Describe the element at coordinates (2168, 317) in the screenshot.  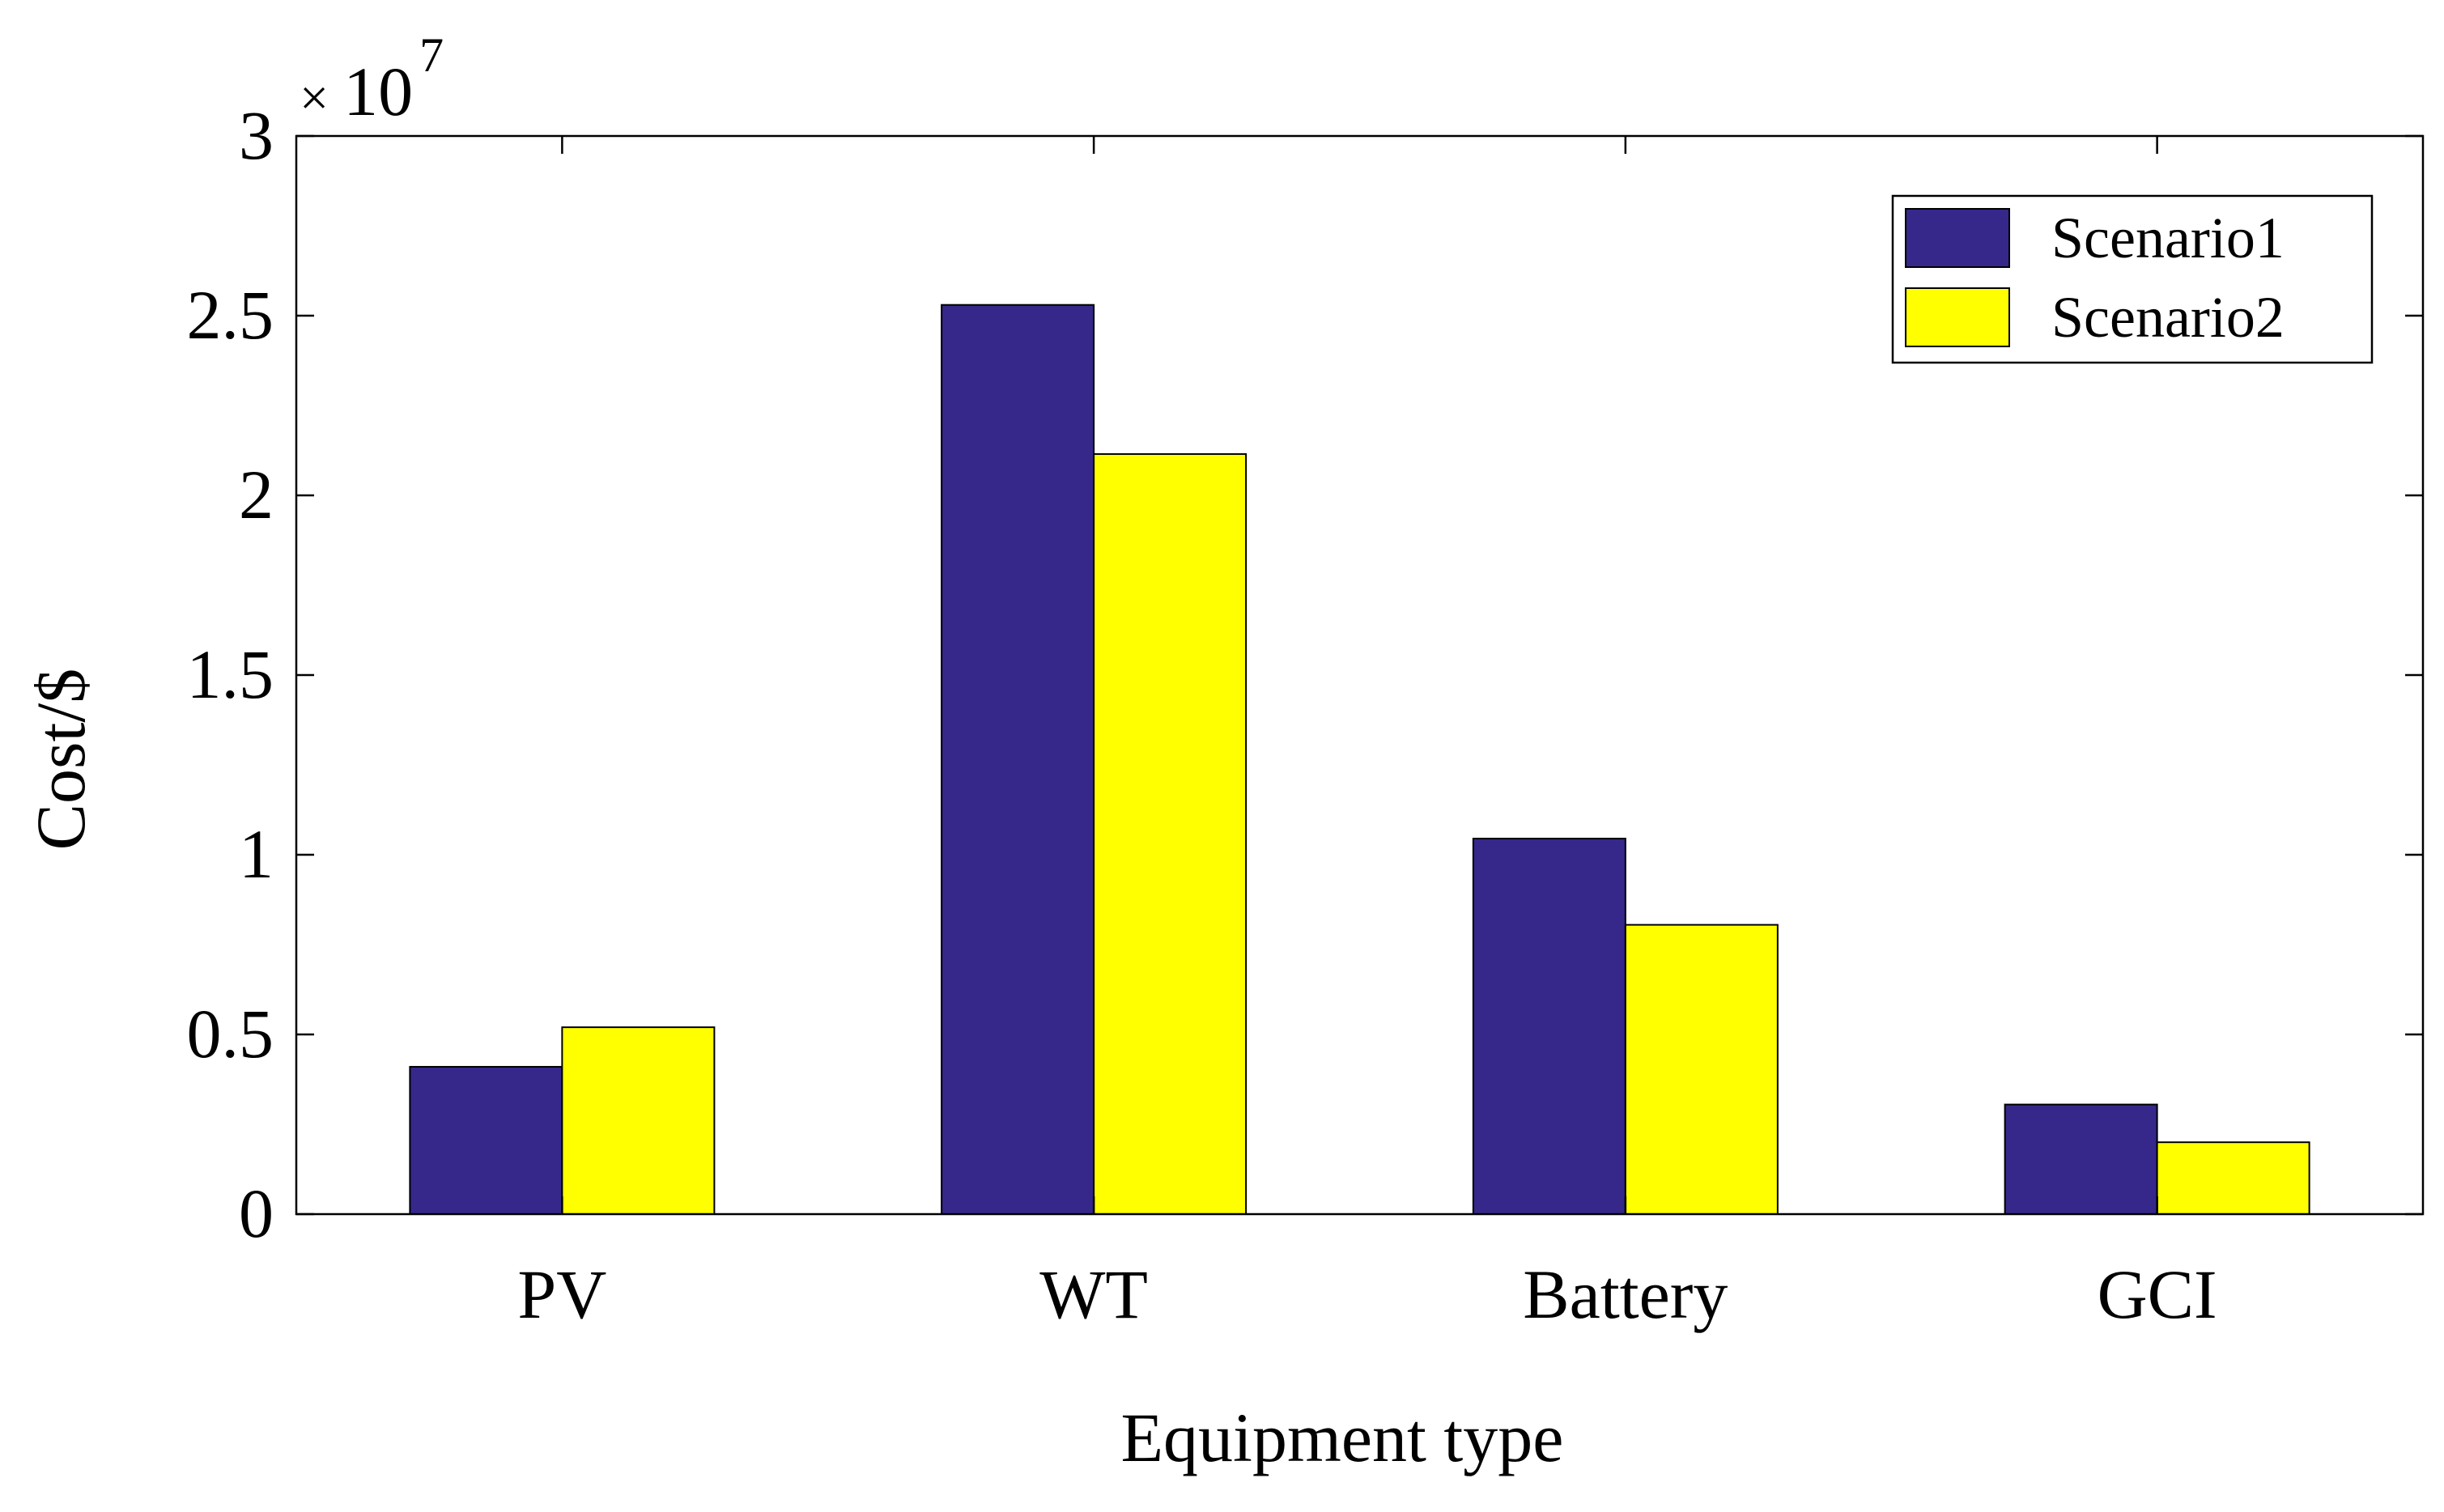
I see `legend-label-scenario2: Scenario2` at that location.